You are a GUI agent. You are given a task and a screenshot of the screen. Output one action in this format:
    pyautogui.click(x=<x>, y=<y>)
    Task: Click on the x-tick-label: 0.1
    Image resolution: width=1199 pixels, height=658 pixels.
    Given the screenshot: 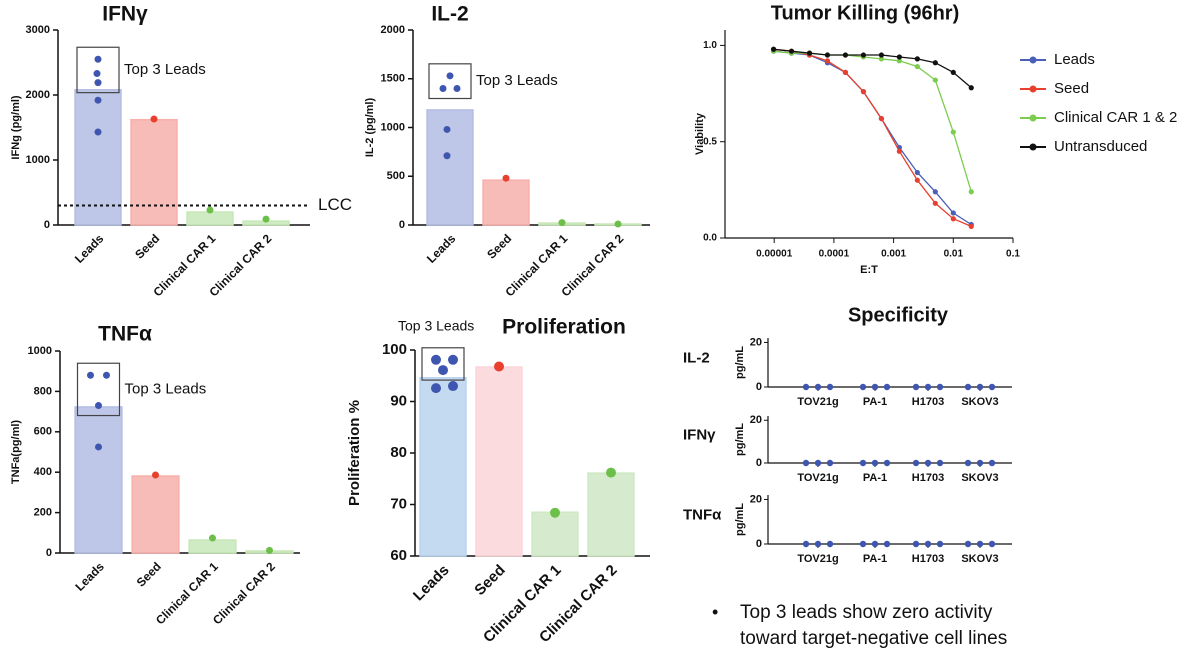 What is the action you would take?
    pyautogui.click(x=1013, y=254)
    